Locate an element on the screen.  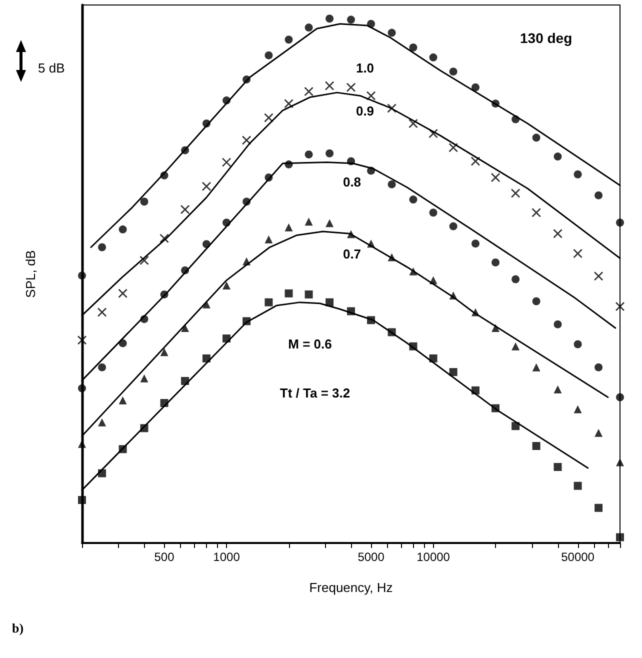
x-axis-title: Frequency, Hz is located at coordinates (351, 587).